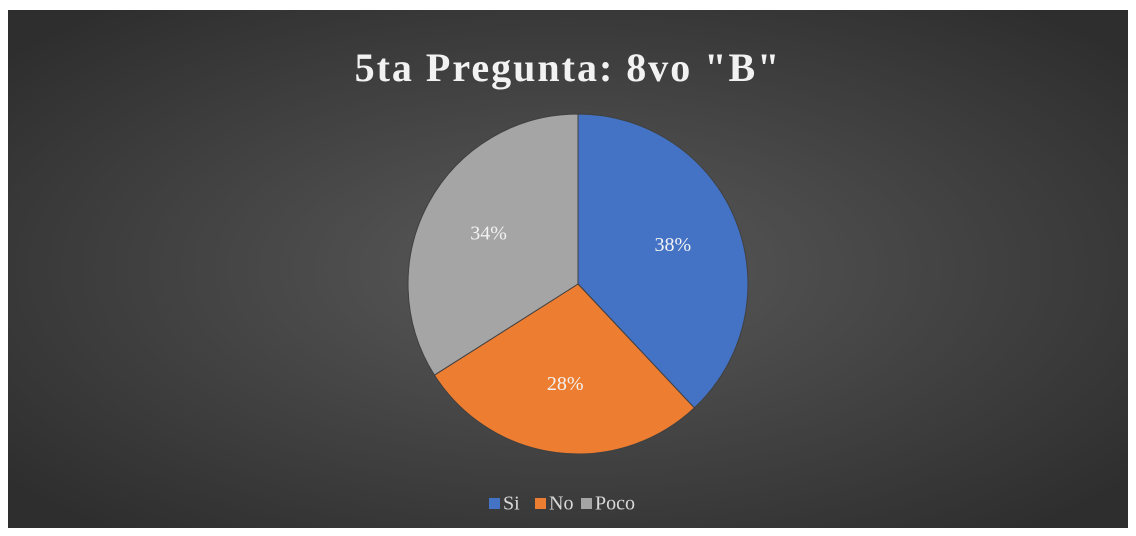  What do you see at coordinates (568, 67) in the screenshot?
I see `chart-title: 5ta Pregunta: 8vo "B"` at bounding box center [568, 67].